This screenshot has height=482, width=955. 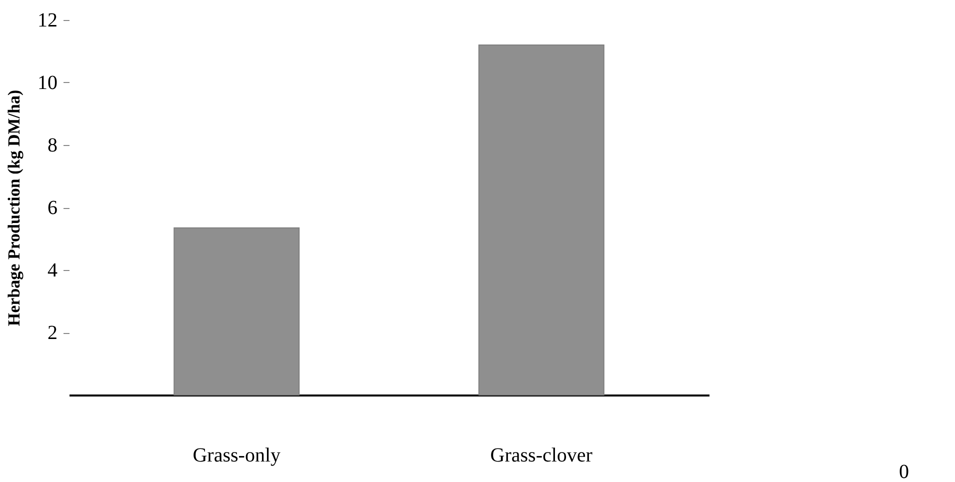 I want to click on y-axis-title: Herbage Production (kg DM/ha), so click(x=14, y=208).